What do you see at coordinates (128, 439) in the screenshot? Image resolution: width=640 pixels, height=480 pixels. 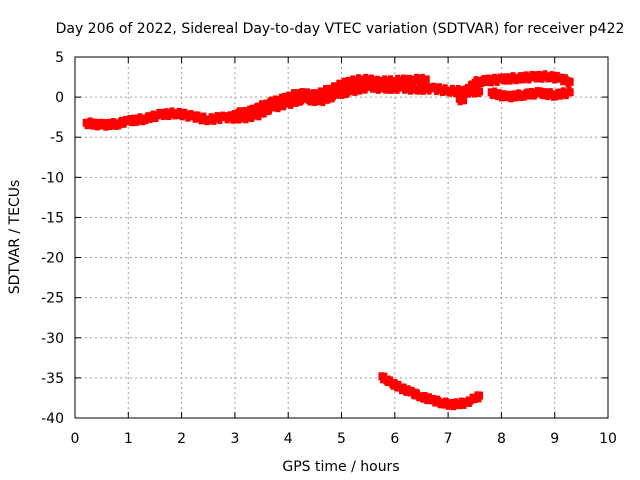 I see `x-tick-label: 1` at bounding box center [128, 439].